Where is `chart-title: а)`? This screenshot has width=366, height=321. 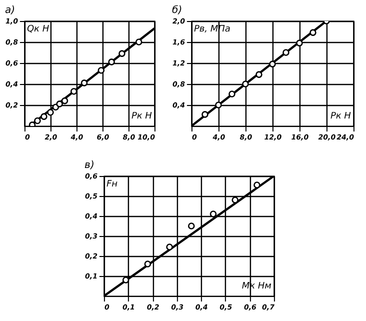
chart-title: а) is located at coordinates (10, 10).